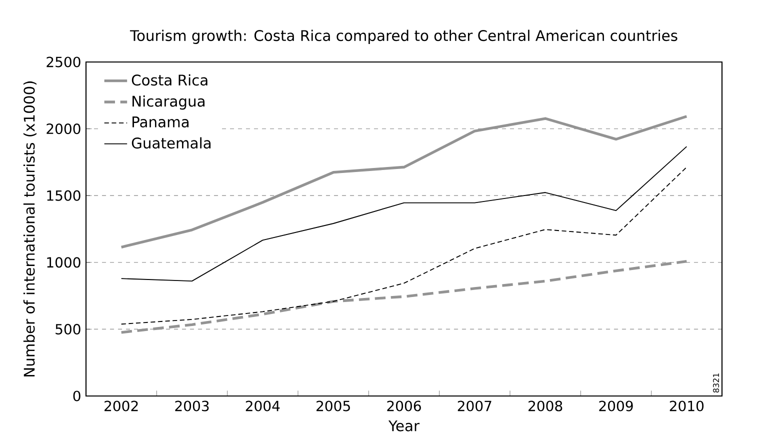 The height and width of the screenshot is (448, 761). What do you see at coordinates (192, 406) in the screenshot?
I see `x-tick-label: 2003` at bounding box center [192, 406].